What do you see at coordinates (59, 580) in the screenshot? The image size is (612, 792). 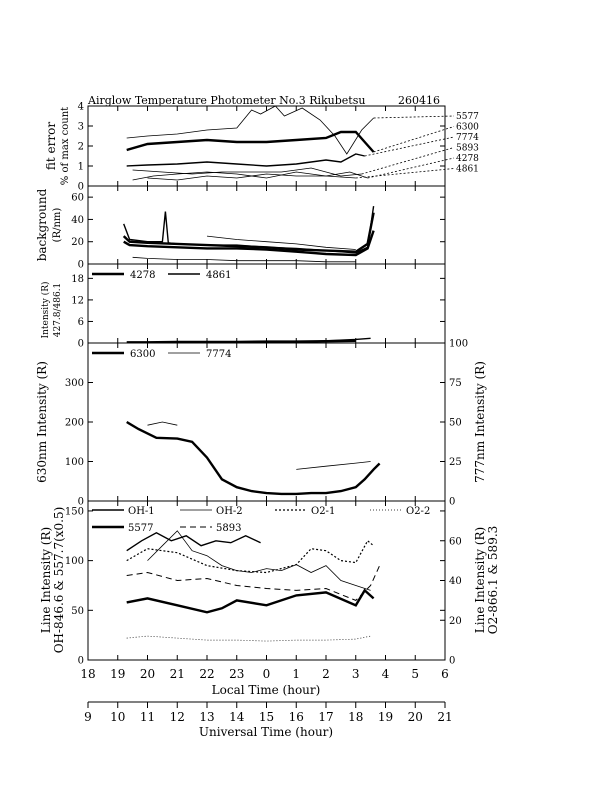 I see `line-intensity-ylabel-2: OH-846.6 & 557.7(x0.5)` at bounding box center [59, 580].